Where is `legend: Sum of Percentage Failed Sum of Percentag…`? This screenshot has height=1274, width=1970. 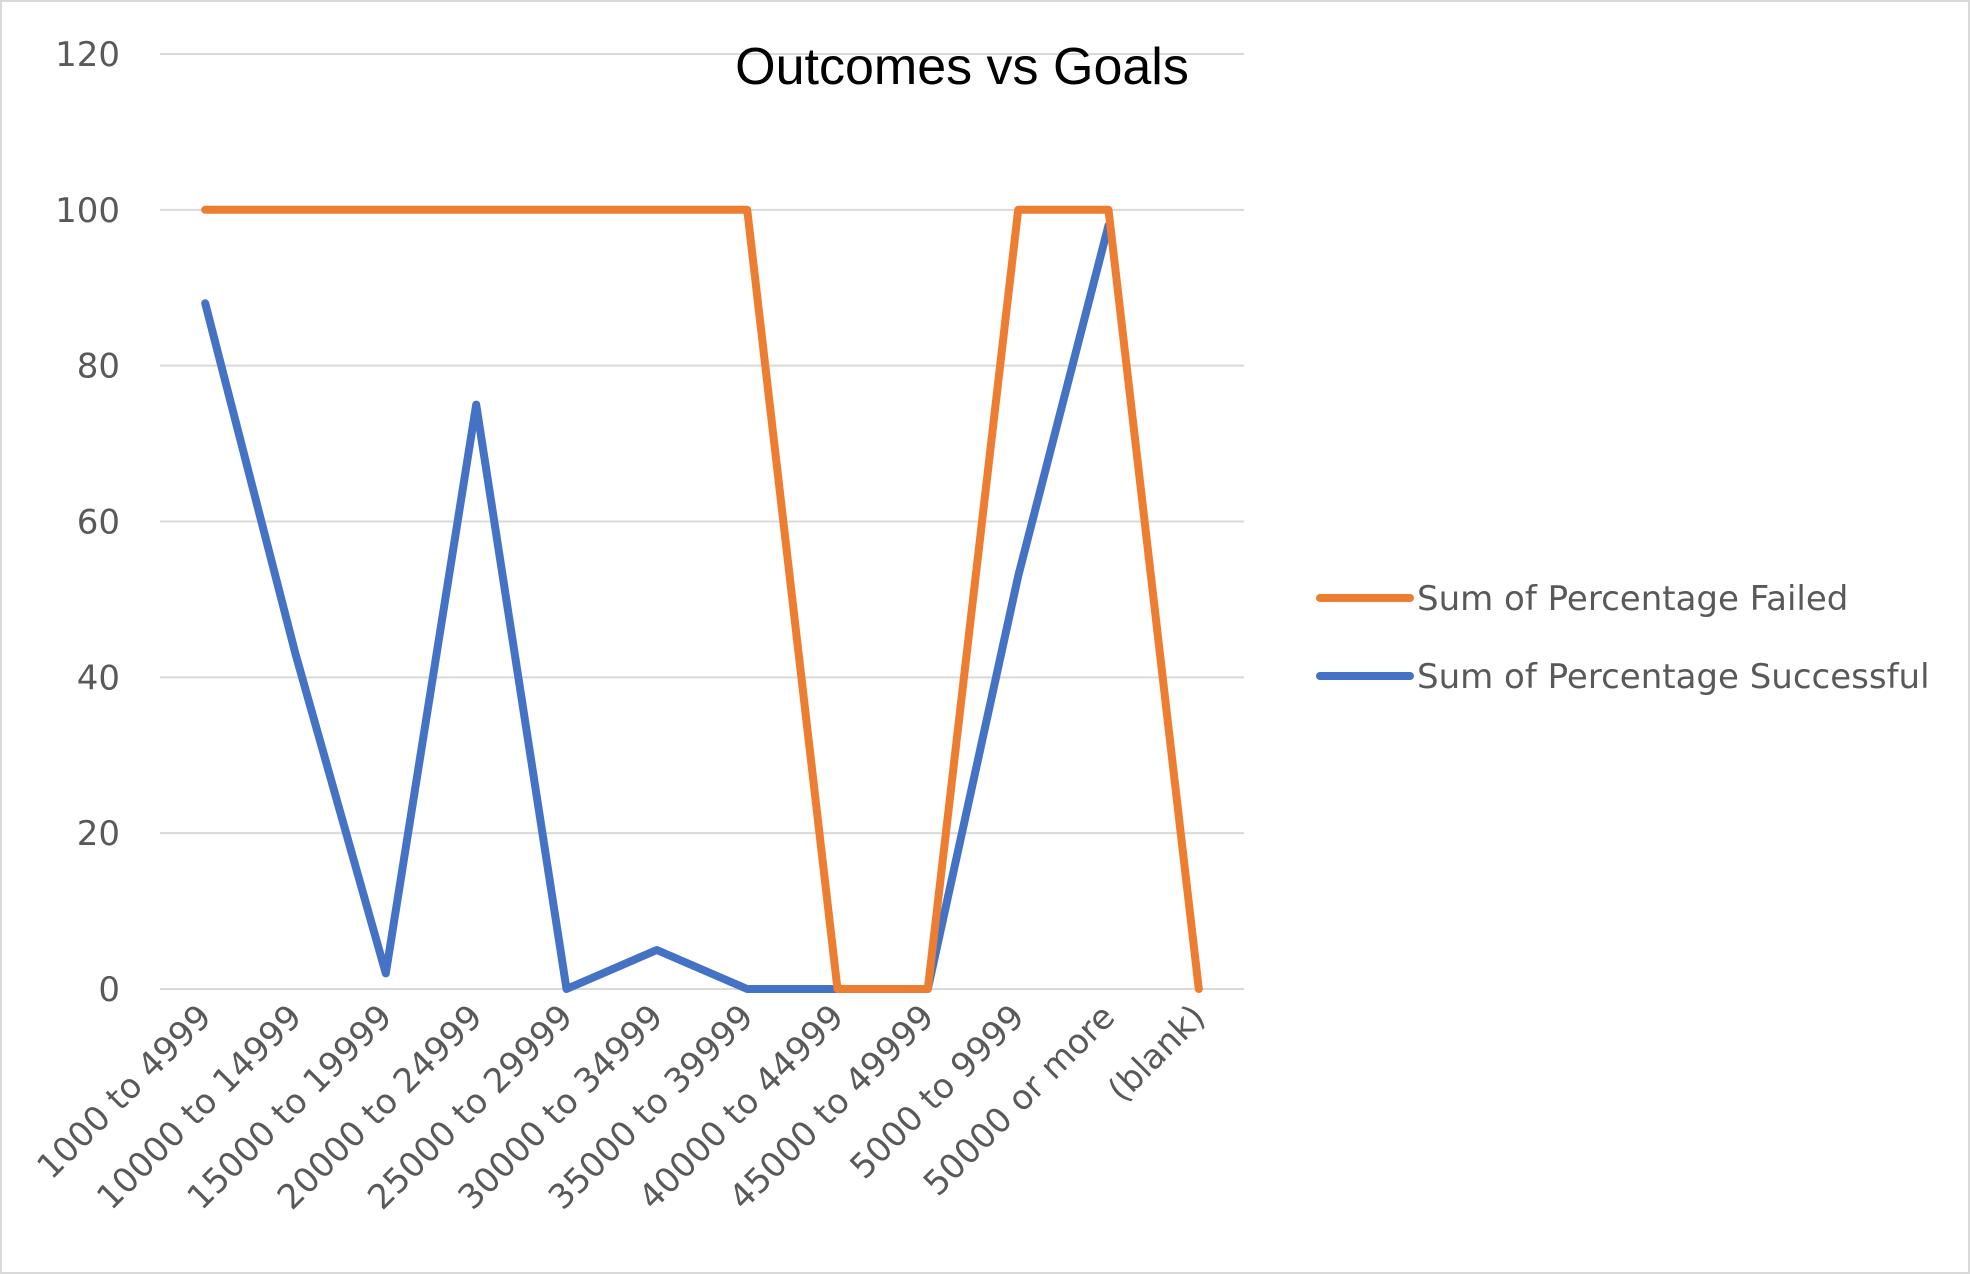
legend: Sum of Percentage Failed Sum of Percentag… is located at coordinates (1623, 638).